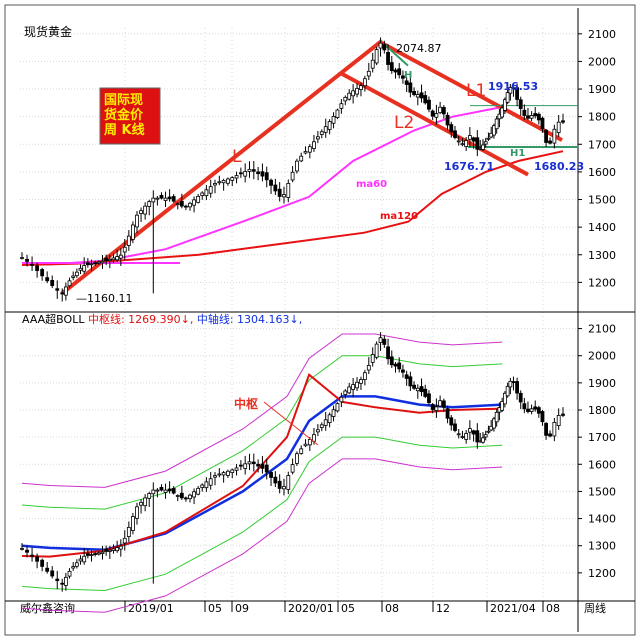 This screenshot has width=640, height=640. Describe the element at coordinates (130, 116) in the screenshot. I see `badge-box` at that location.